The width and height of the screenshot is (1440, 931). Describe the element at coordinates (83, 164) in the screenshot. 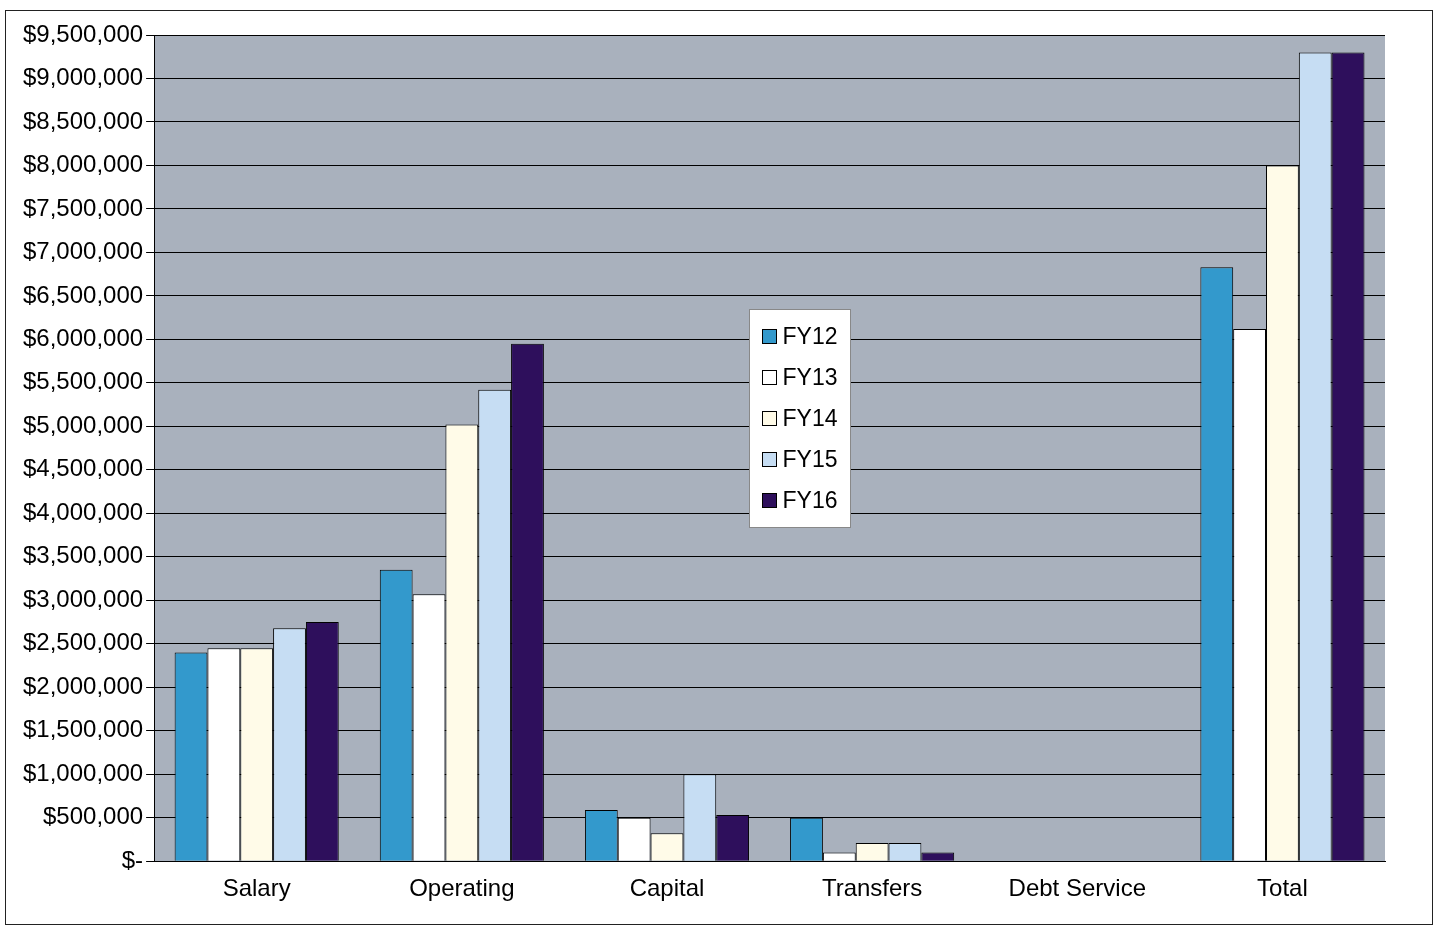

I see `y-tick-label: $8,000,000` at that location.